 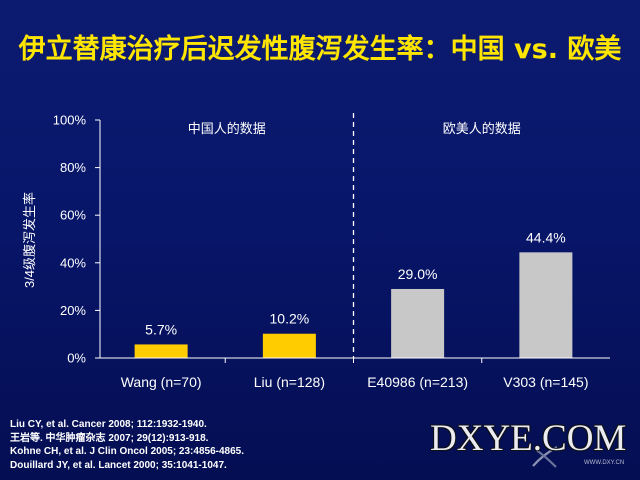 What do you see at coordinates (73, 262) in the screenshot?
I see `y-tick-label: 40%` at bounding box center [73, 262].